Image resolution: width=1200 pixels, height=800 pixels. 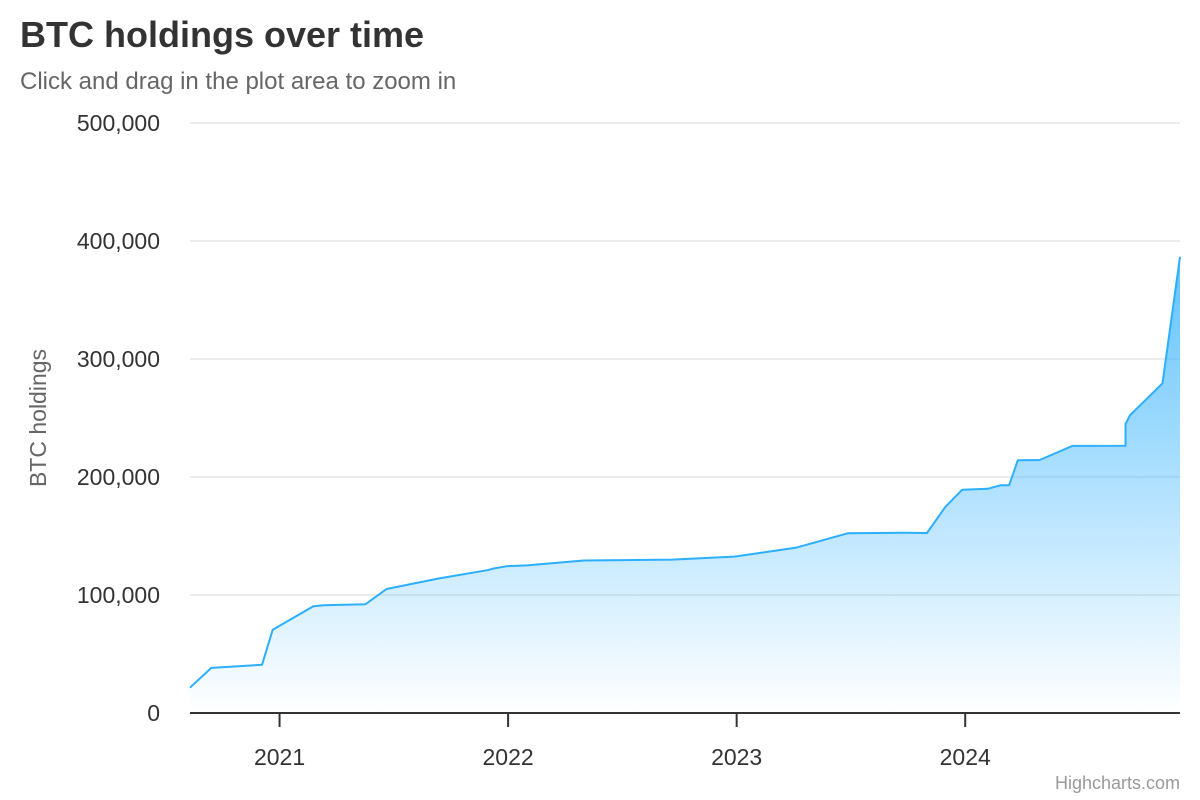 What do you see at coordinates (222, 34) in the screenshot?
I see `chart-title: BTC holdings over time` at bounding box center [222, 34].